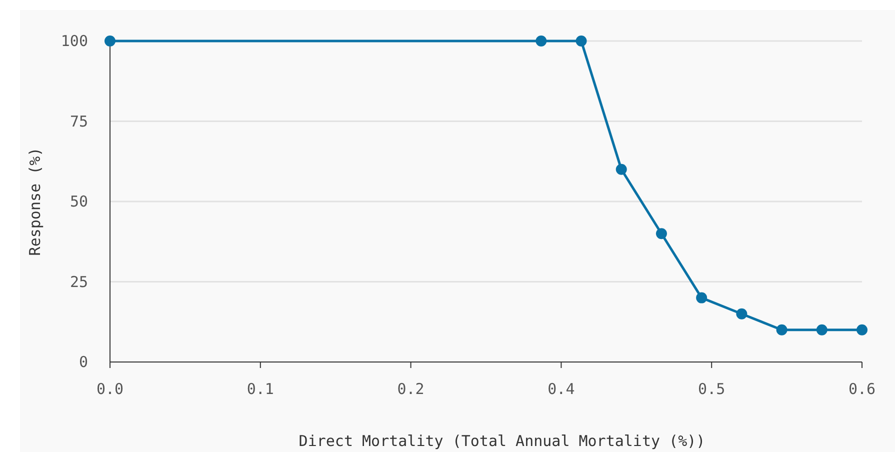 The image size is (895, 452). I want to click on x-tick-label: 0.4, so click(561, 389).